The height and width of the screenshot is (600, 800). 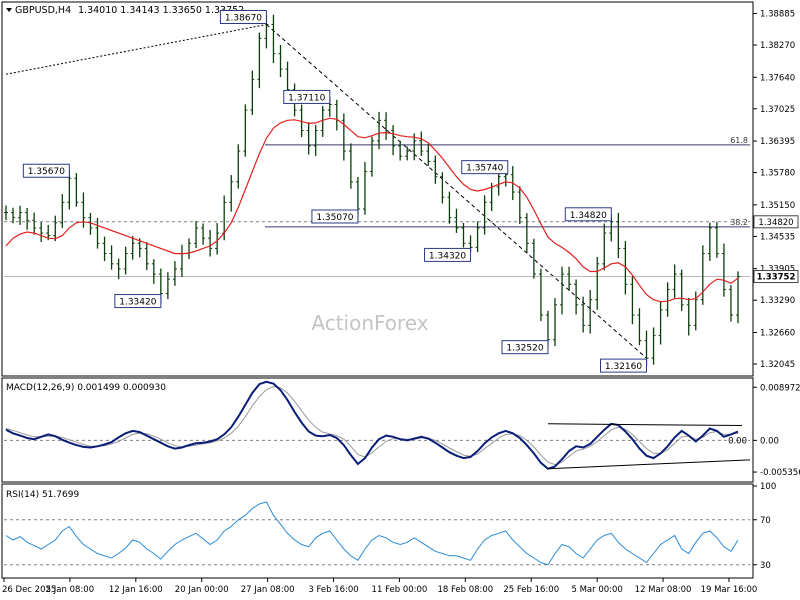 I want to click on price-y-tick-label: 1.37025, so click(x=777, y=110).